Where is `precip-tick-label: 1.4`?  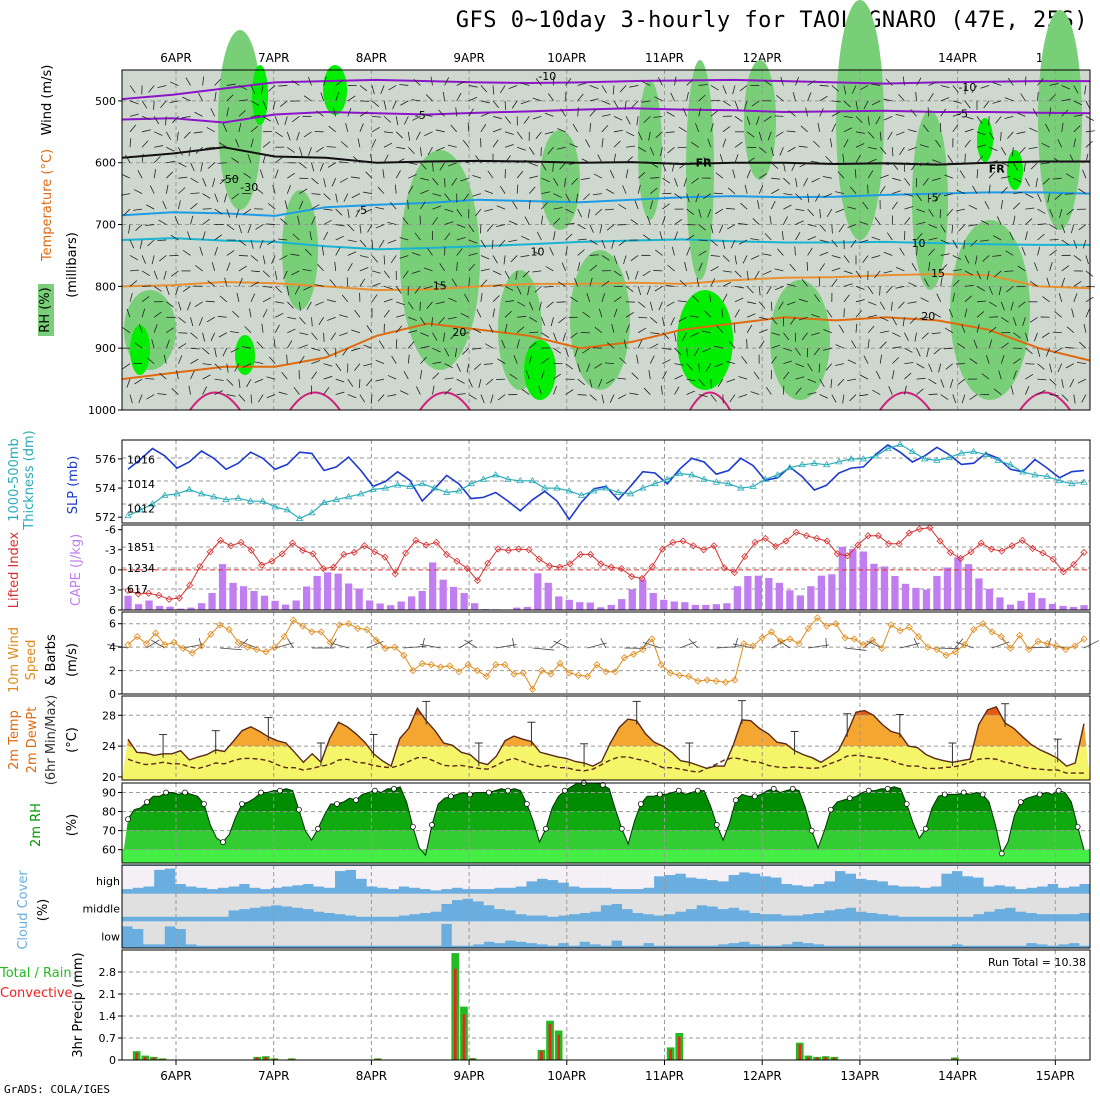 precip-tick-label: 1.4 is located at coordinates (108, 1016).